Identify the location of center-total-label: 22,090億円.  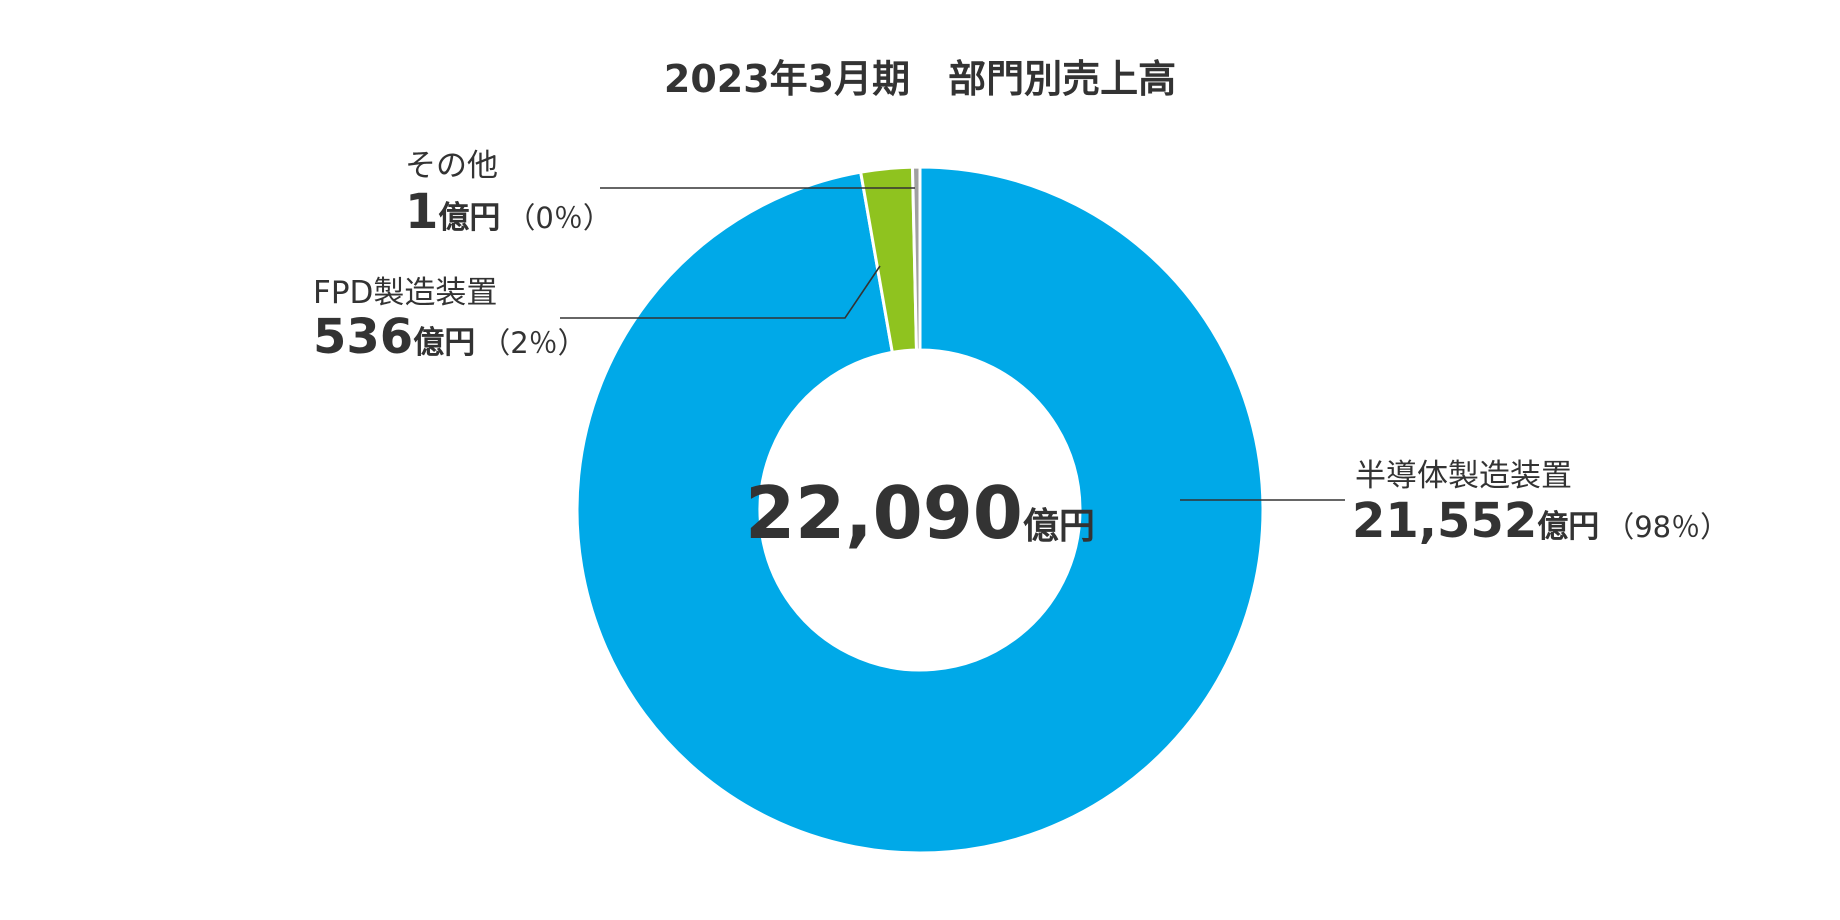
(920, 513).